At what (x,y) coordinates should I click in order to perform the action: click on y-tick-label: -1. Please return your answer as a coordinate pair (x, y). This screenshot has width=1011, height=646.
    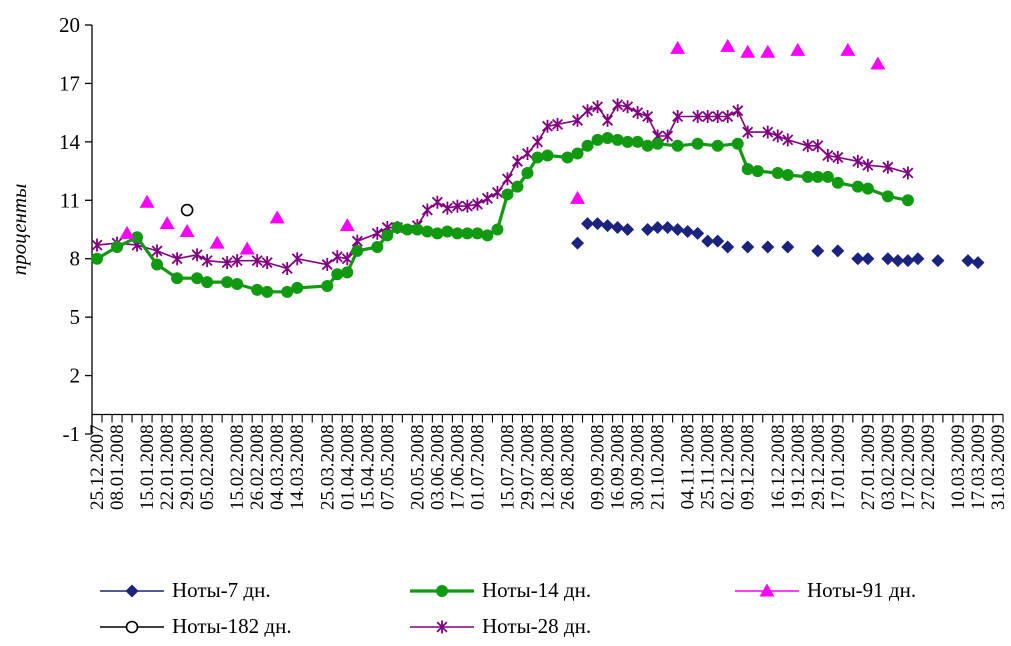
    Looking at the image, I should click on (72, 434).